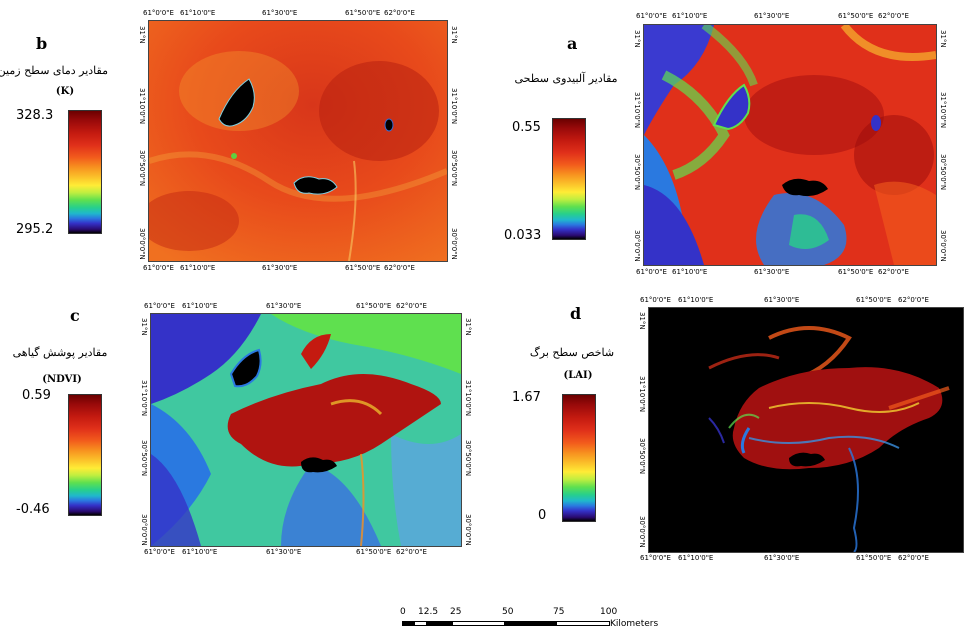 This screenshot has width=972, height=629. What do you see at coordinates (35, 115) in the screenshot?
I see `legend-max-lst: 328.3` at bounding box center [35, 115].